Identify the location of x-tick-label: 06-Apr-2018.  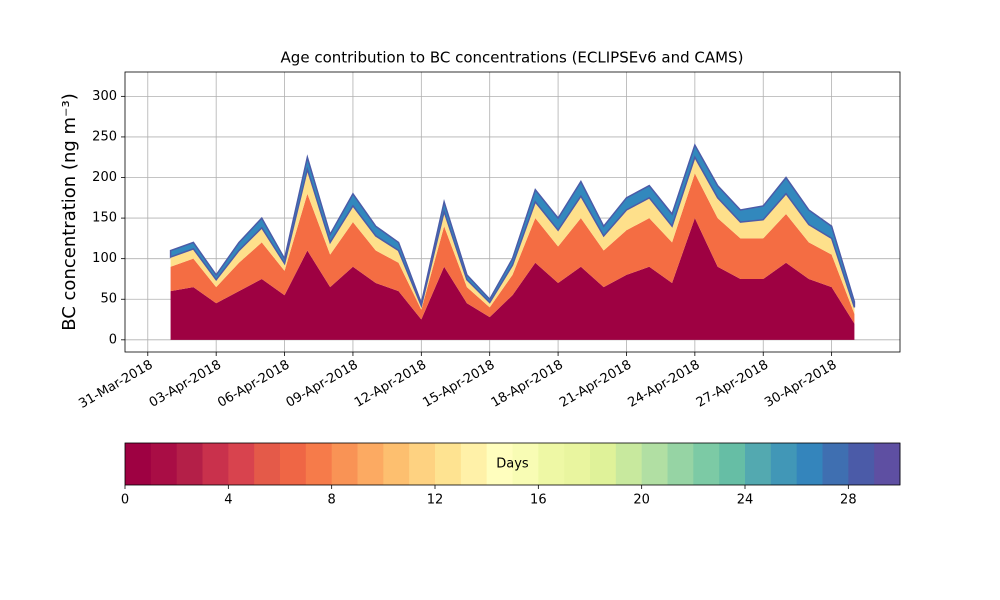
(253, 384).